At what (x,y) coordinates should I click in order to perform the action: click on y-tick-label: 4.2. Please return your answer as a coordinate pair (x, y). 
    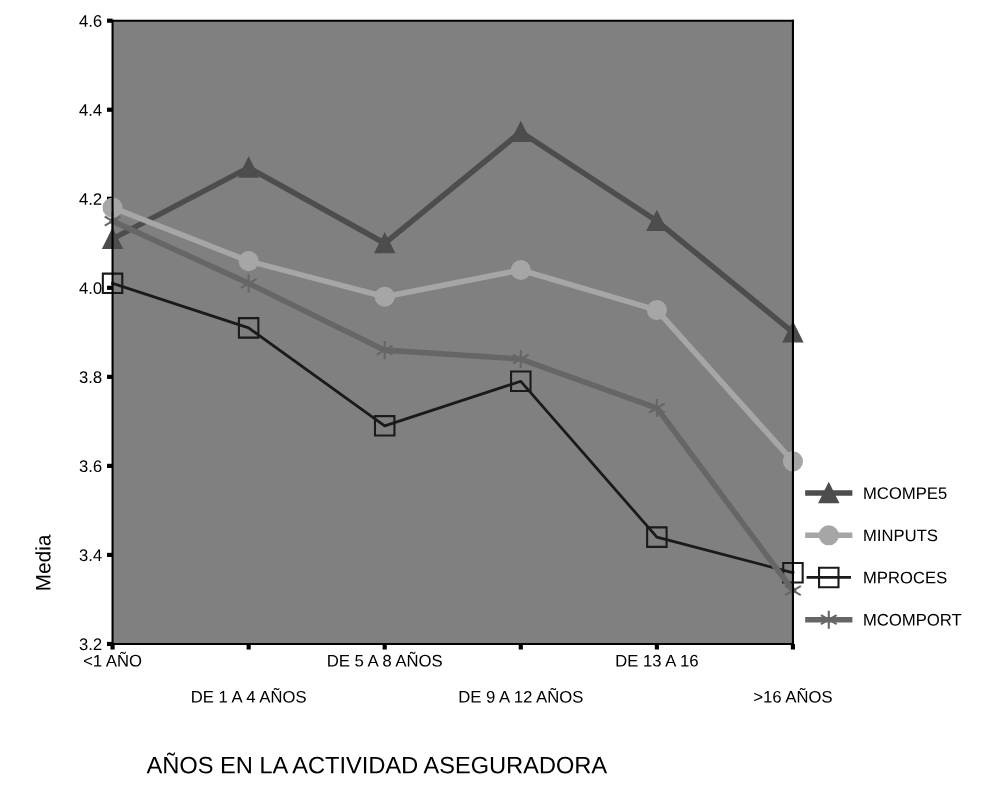
    Looking at the image, I should click on (90, 199).